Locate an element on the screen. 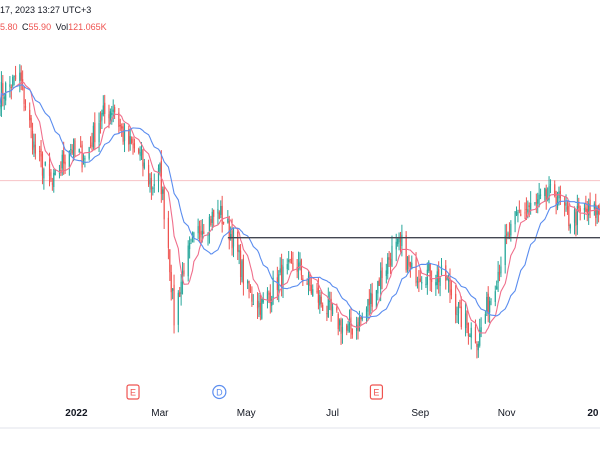  earnings-marker-shape is located at coordinates (376, 392).